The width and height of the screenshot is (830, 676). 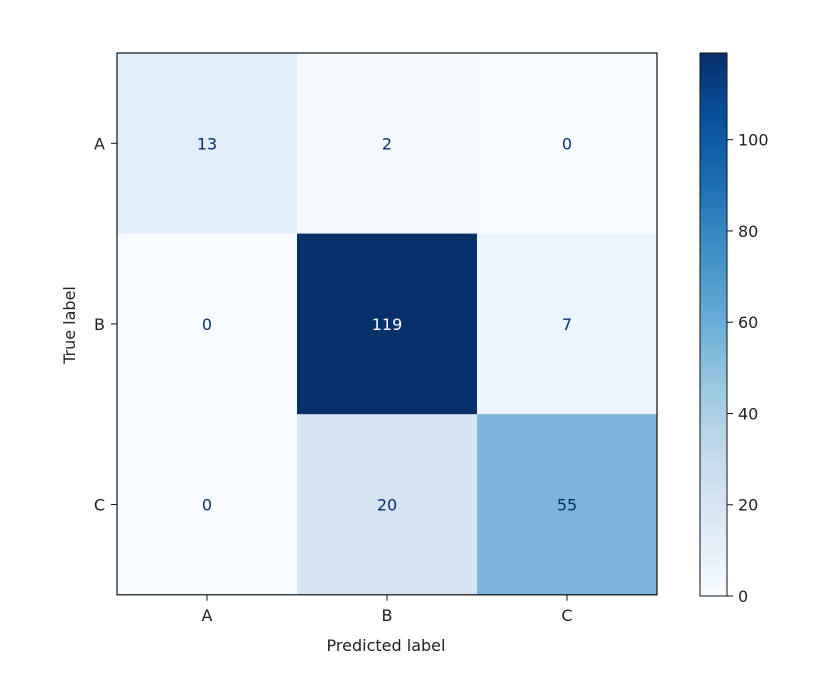 I want to click on heatmap-cell-C-A, so click(x=207, y=505).